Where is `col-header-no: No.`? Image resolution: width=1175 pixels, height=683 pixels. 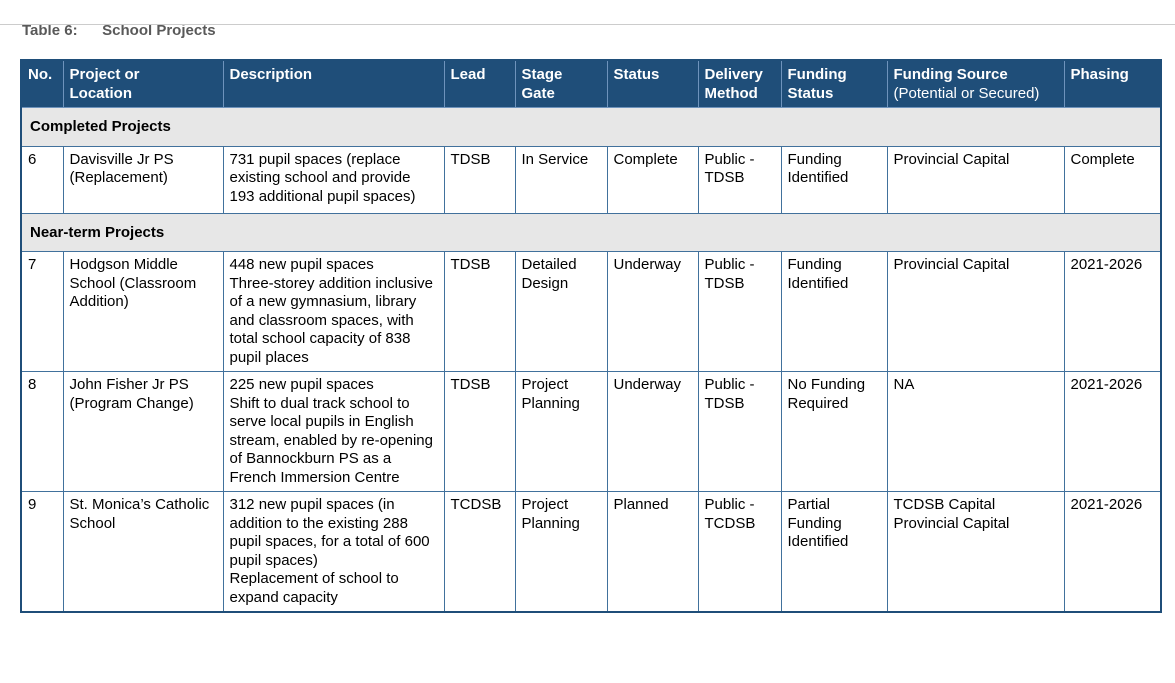 col-header-no: No. is located at coordinates (42, 83).